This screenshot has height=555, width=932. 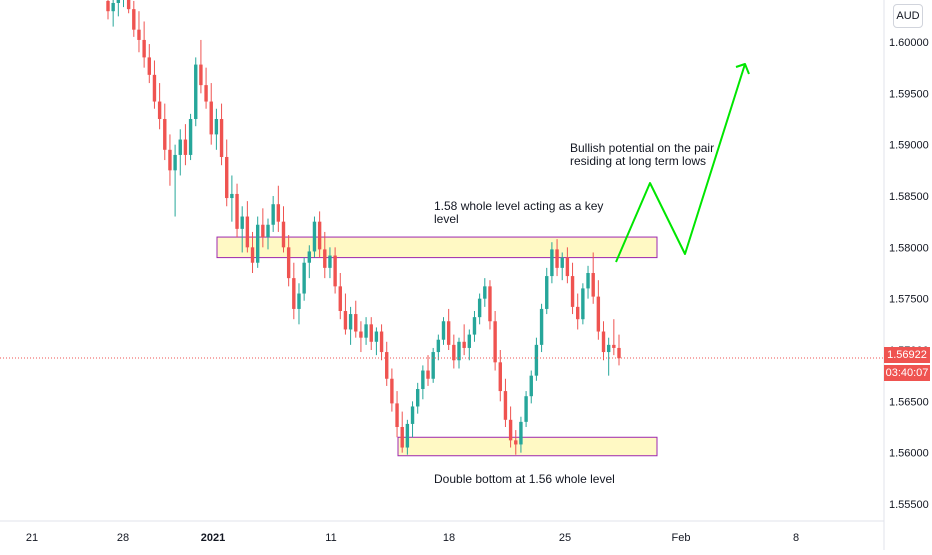 I want to click on key-level-note: 1.58 whole level acting as a key level, so click(x=519, y=212).